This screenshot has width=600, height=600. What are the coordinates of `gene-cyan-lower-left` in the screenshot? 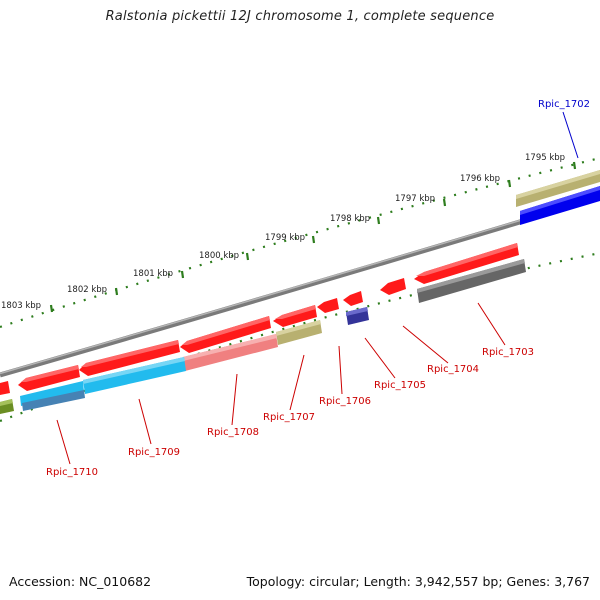 It's located at (52, 393).